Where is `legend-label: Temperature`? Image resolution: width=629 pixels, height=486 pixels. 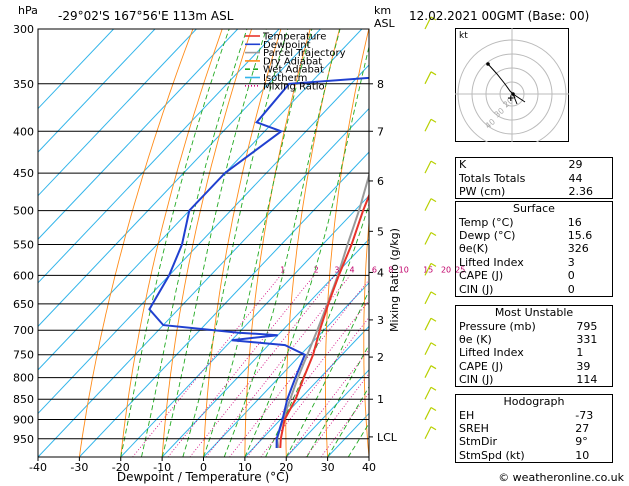
legend-label: Temperature is located at coordinates (294, 37).